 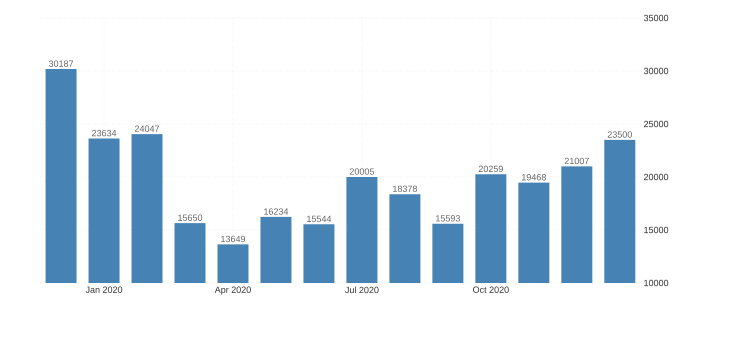 What do you see at coordinates (448, 218) in the screenshot?
I see `data-label: 15593` at bounding box center [448, 218].